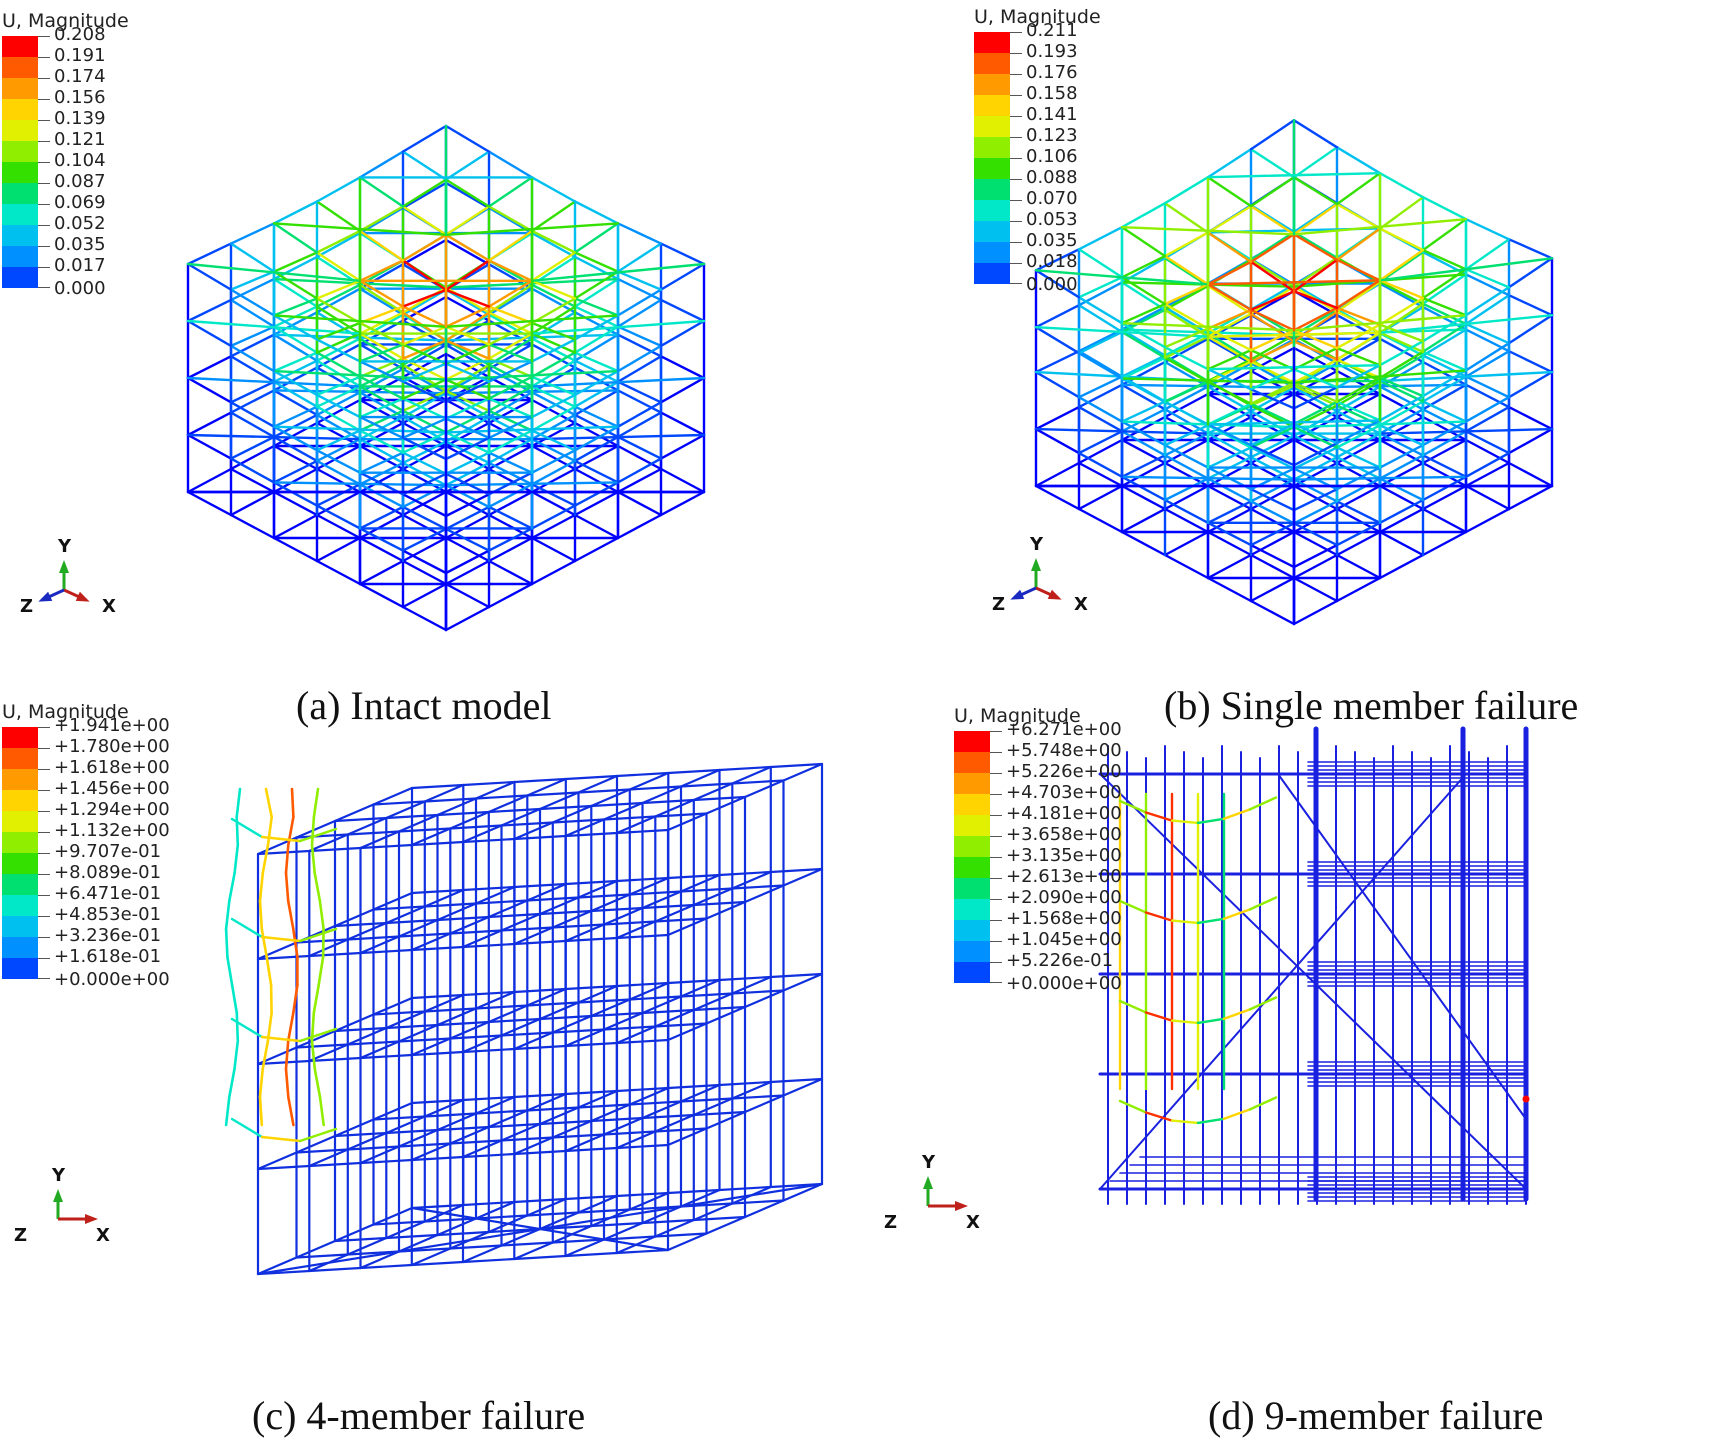  I want to click on caption: (a) Intact model, so click(424, 705).